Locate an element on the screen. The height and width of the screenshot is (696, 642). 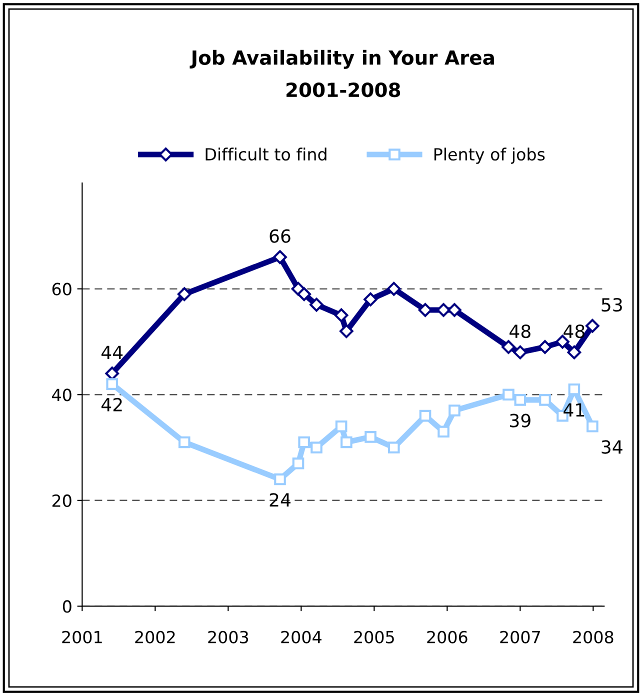
x-tick-label: 2008 is located at coordinates (593, 637).